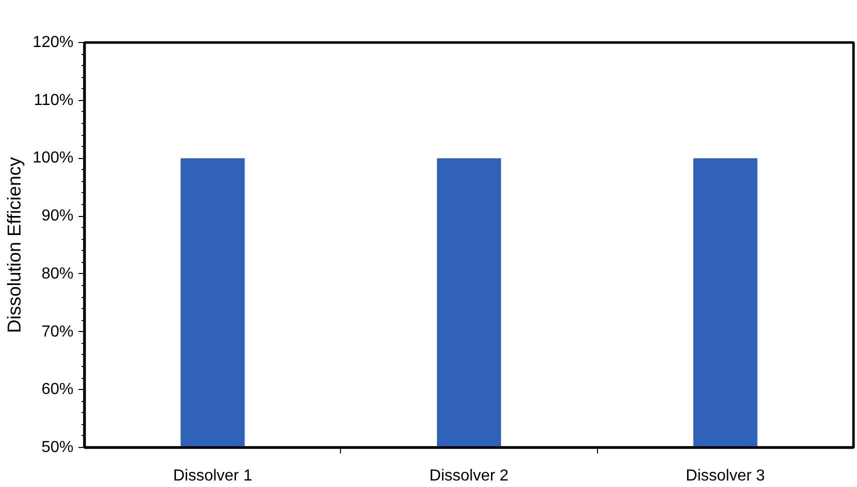 The height and width of the screenshot is (487, 857). I want to click on x-tick-label: Dissolver 2, so click(469, 476).